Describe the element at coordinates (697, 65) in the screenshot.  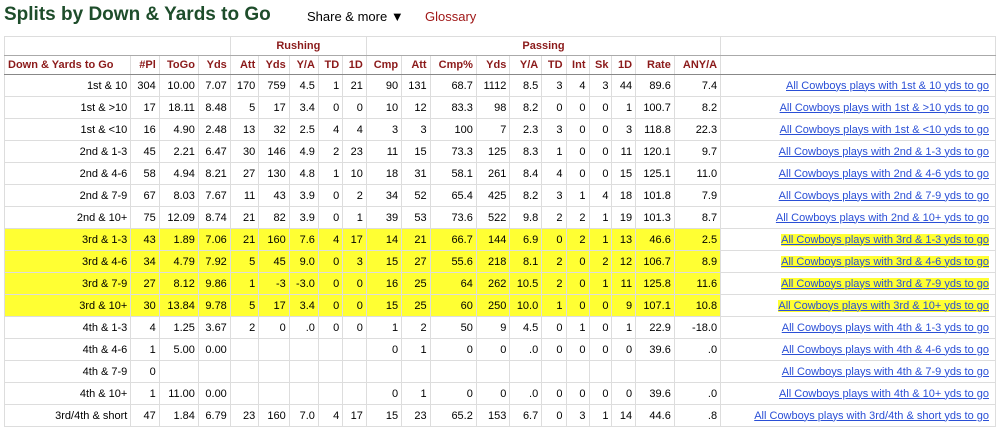
I see `column-header: ANY/A` at that location.